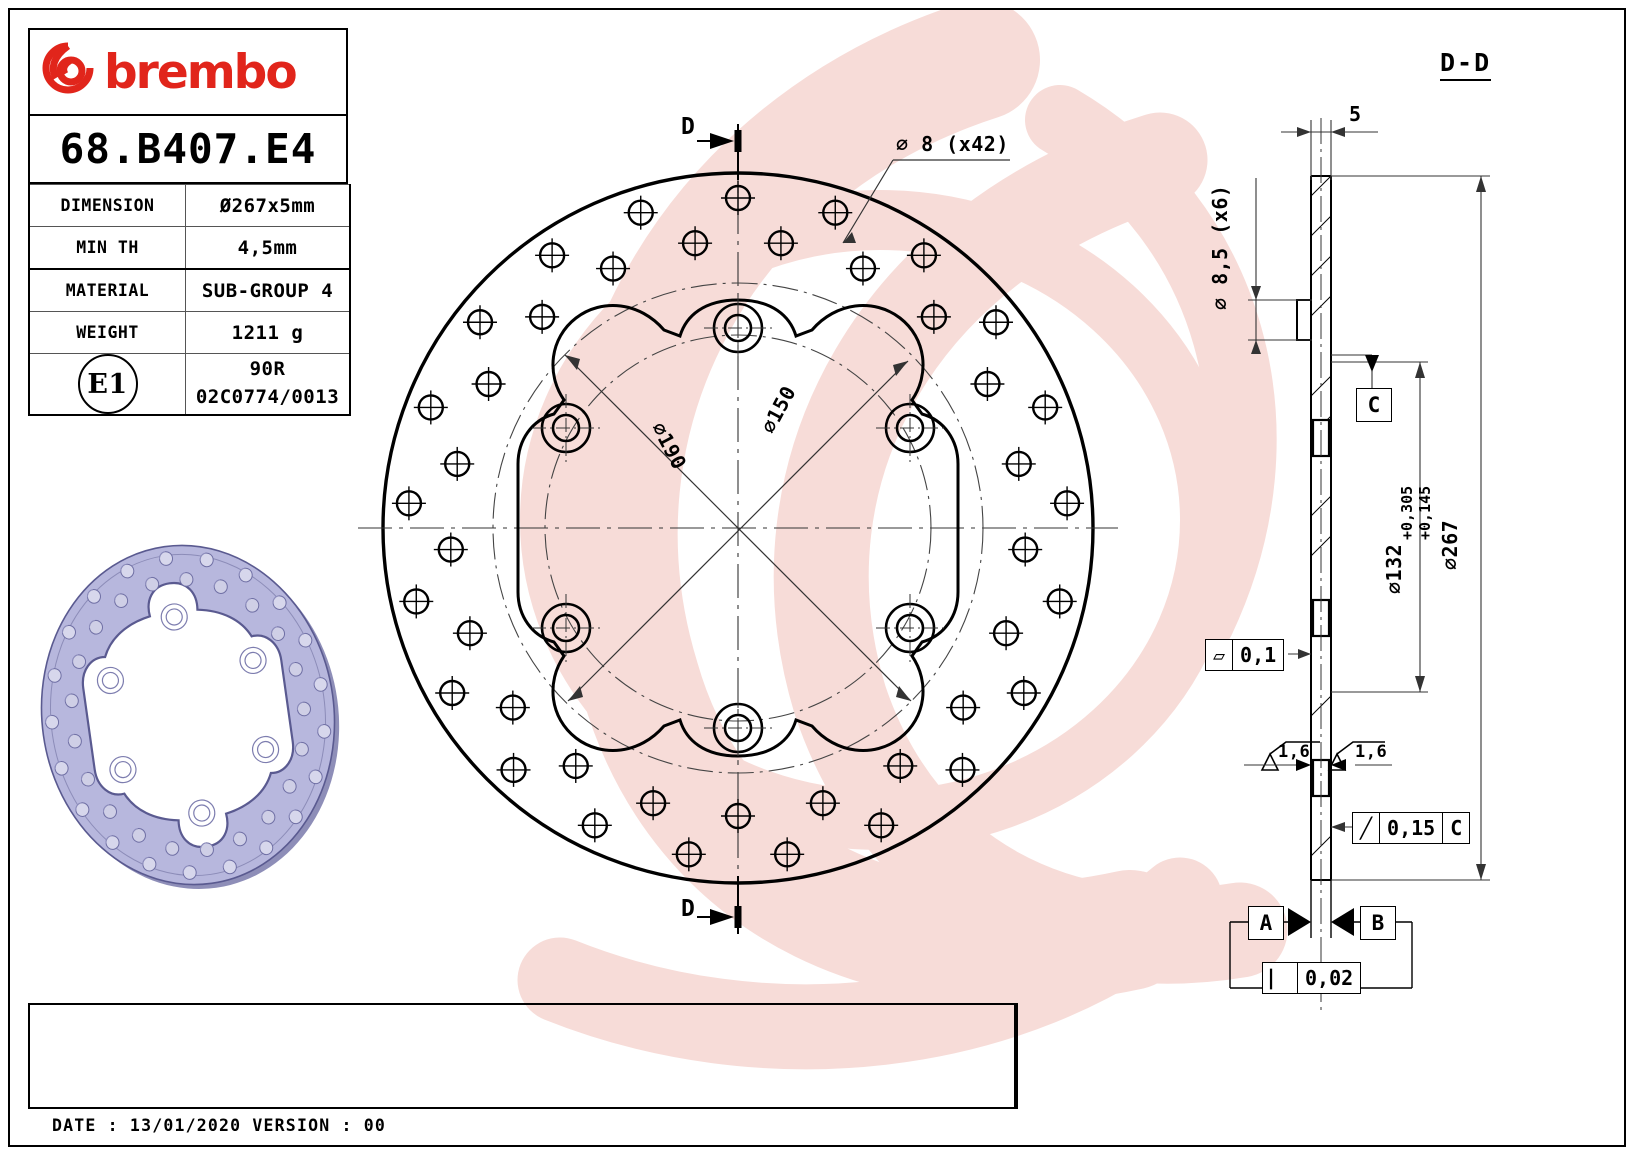 This screenshot has height=1157, width=1636. Describe the element at coordinates (1366, 828) in the screenshot. I see `runout-symbol-icon: ╱` at that location.